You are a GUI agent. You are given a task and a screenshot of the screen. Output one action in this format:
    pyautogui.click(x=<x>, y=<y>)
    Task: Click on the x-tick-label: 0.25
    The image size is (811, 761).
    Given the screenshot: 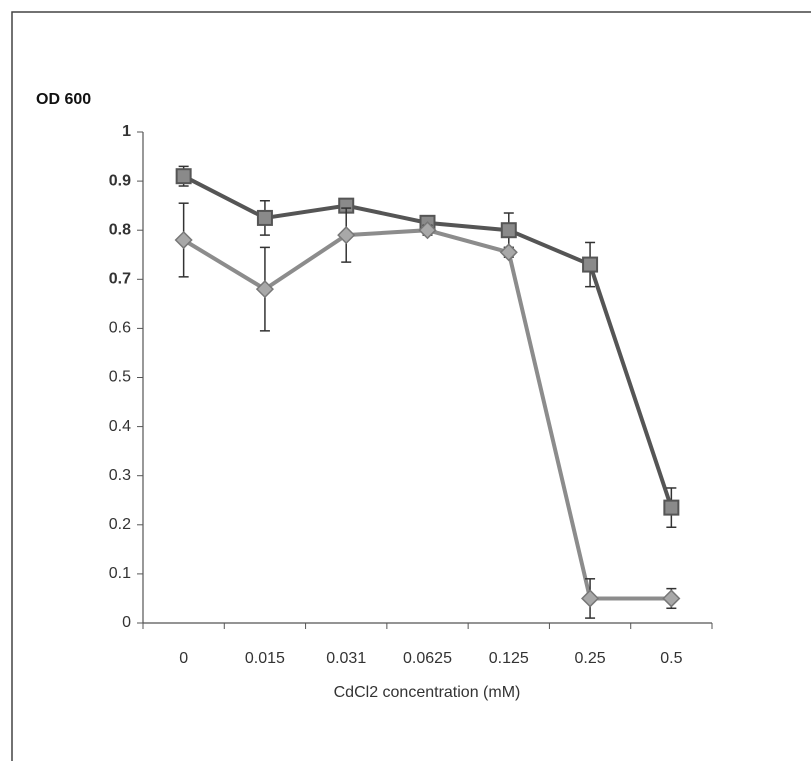 What is the action you would take?
    pyautogui.click(x=590, y=658)
    